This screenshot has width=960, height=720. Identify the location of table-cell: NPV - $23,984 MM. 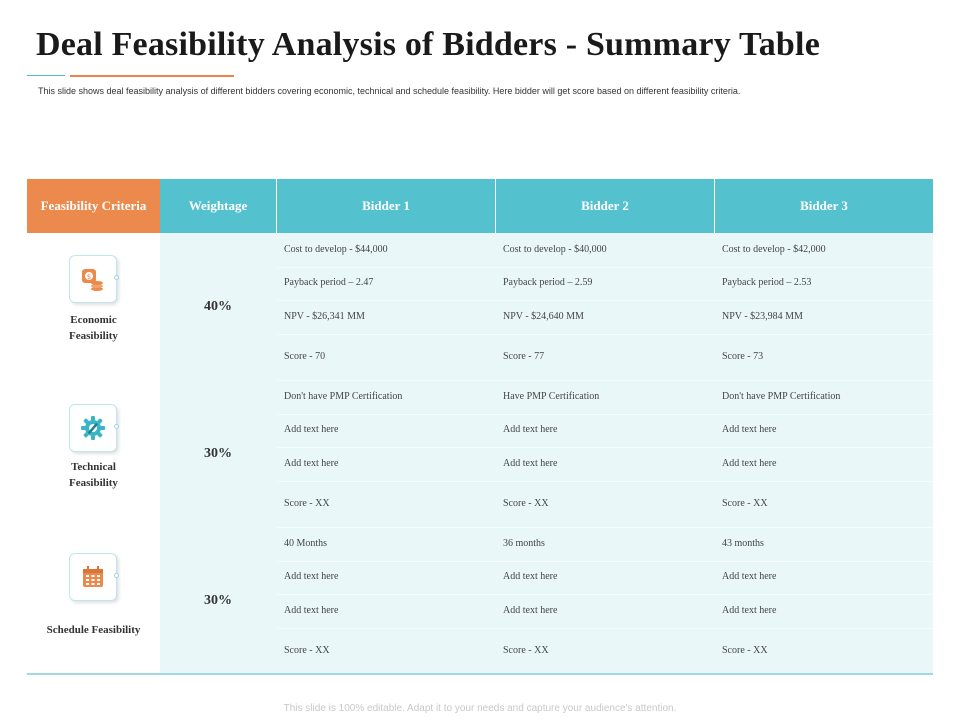
(762, 316).